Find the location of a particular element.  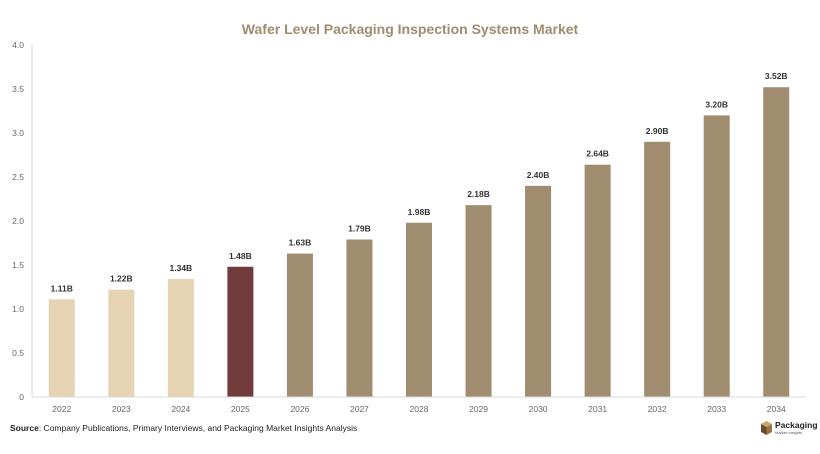

x-tick-label-2030: 2030 is located at coordinates (538, 409).